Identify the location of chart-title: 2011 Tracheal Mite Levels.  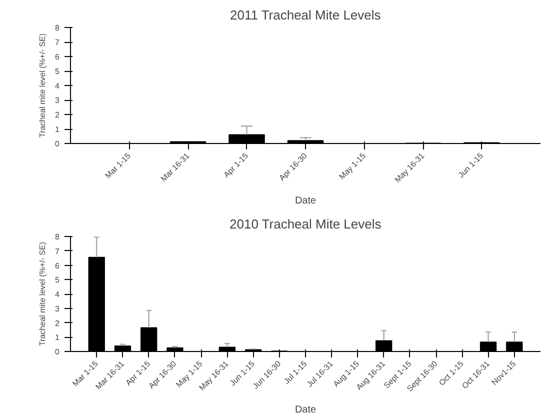
(306, 15).